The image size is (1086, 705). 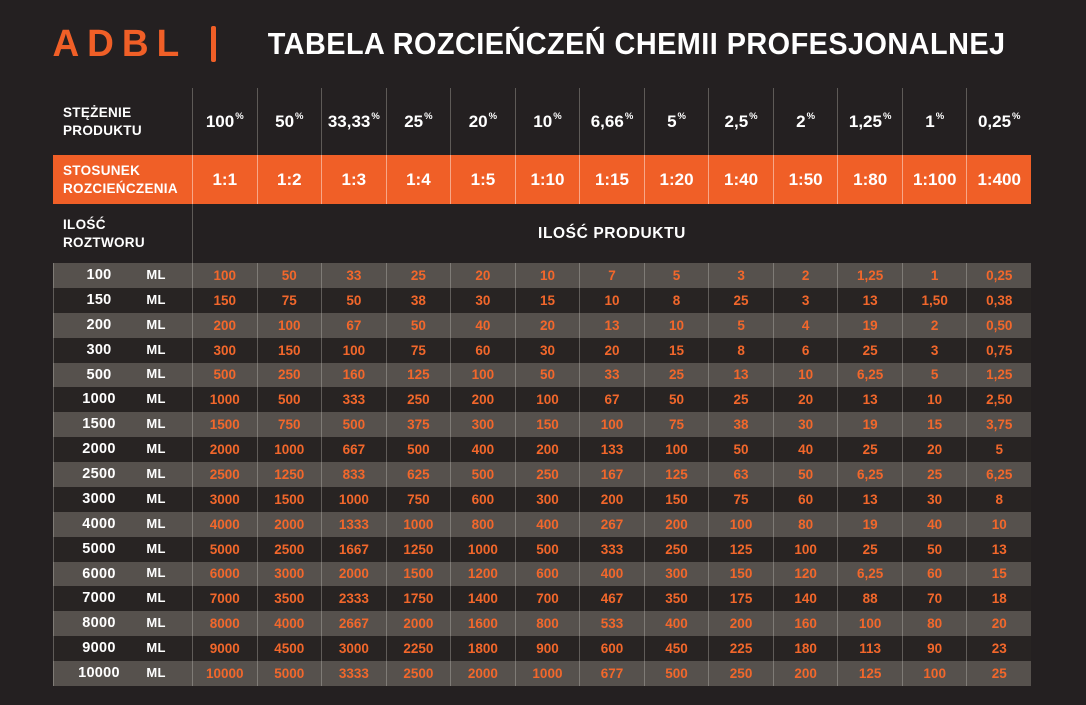 I want to click on product-amount-cell: 533, so click(x=611, y=624).